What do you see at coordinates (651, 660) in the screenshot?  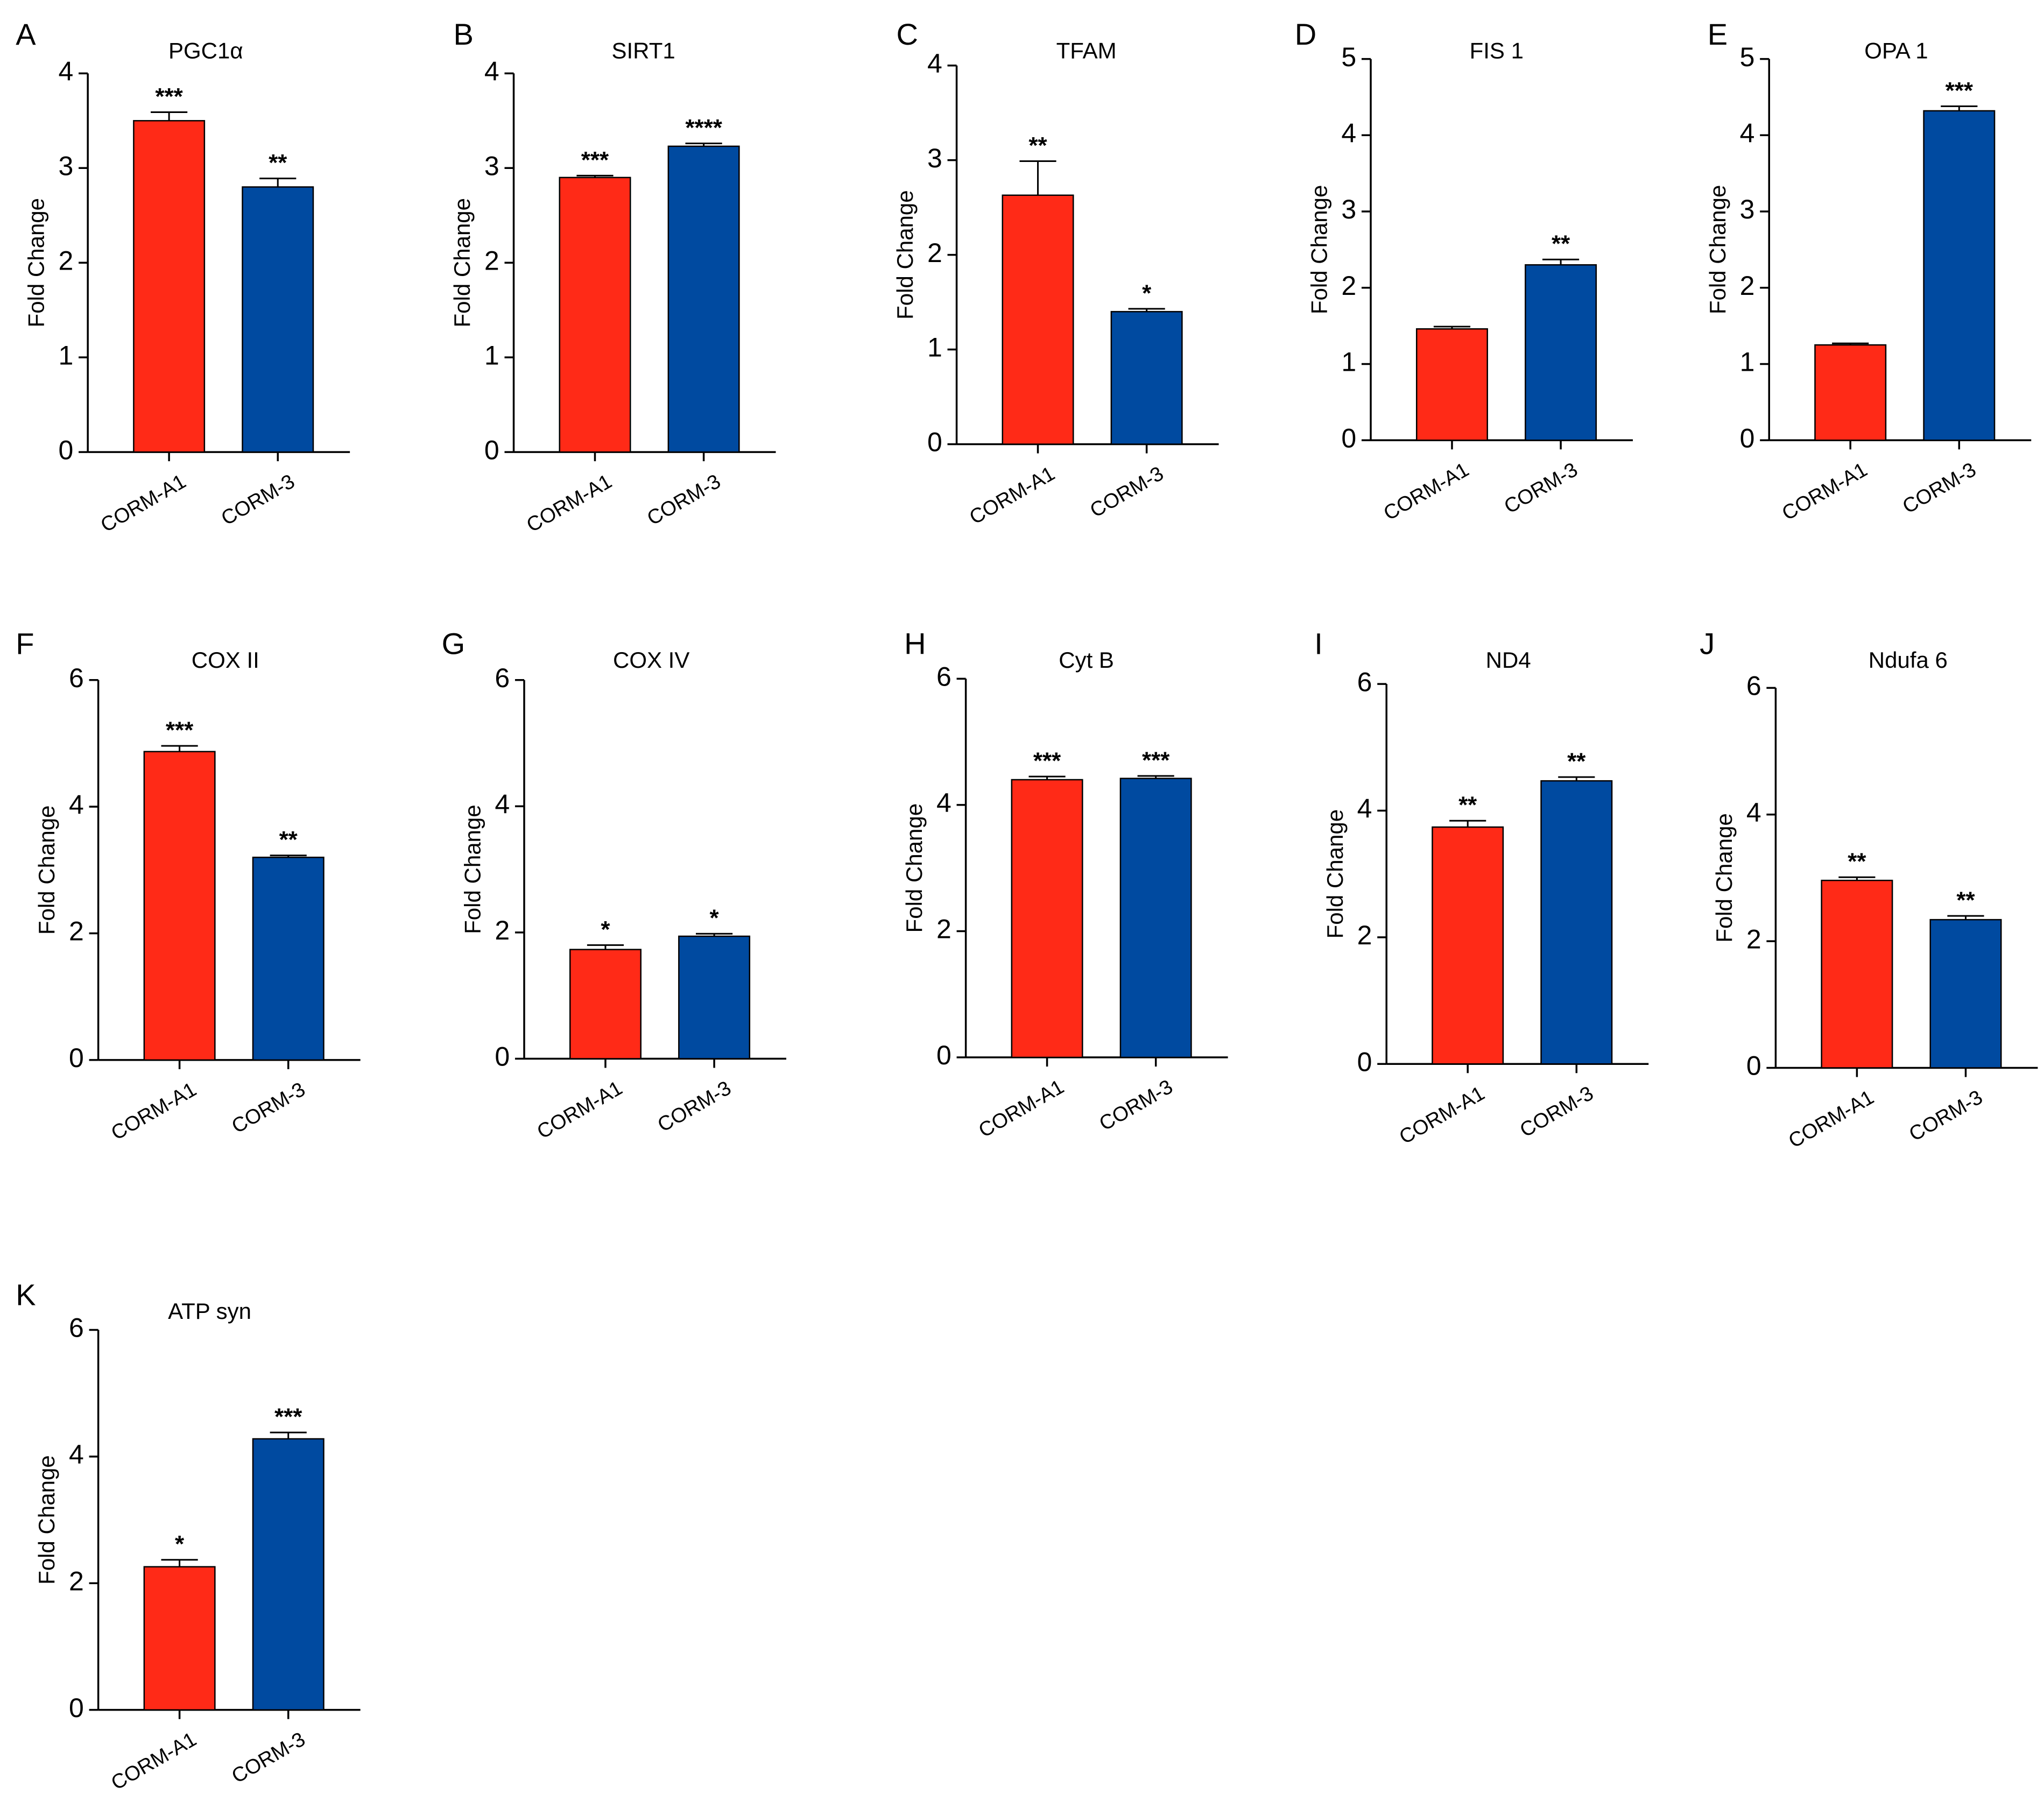 I see `chart-title: COX IV` at bounding box center [651, 660].